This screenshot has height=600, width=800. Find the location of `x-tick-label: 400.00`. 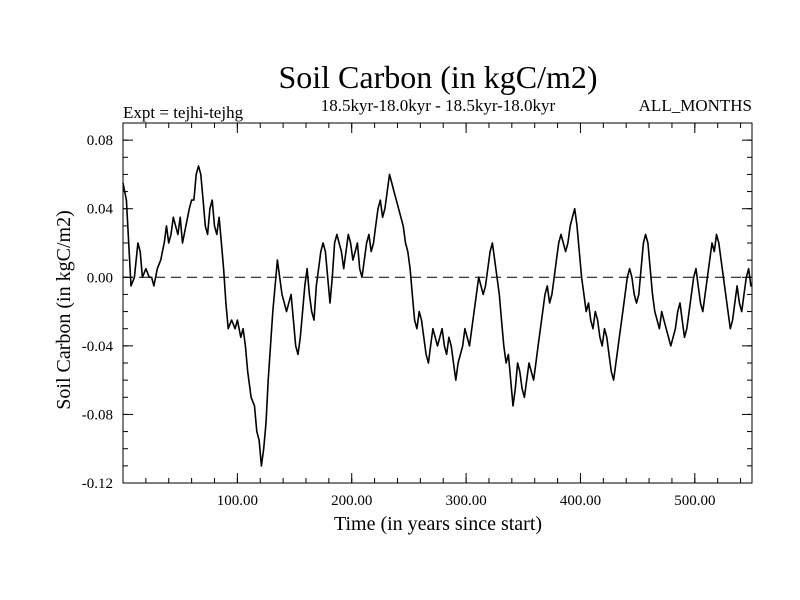

x-tick-label: 400.00 is located at coordinates (580, 501).